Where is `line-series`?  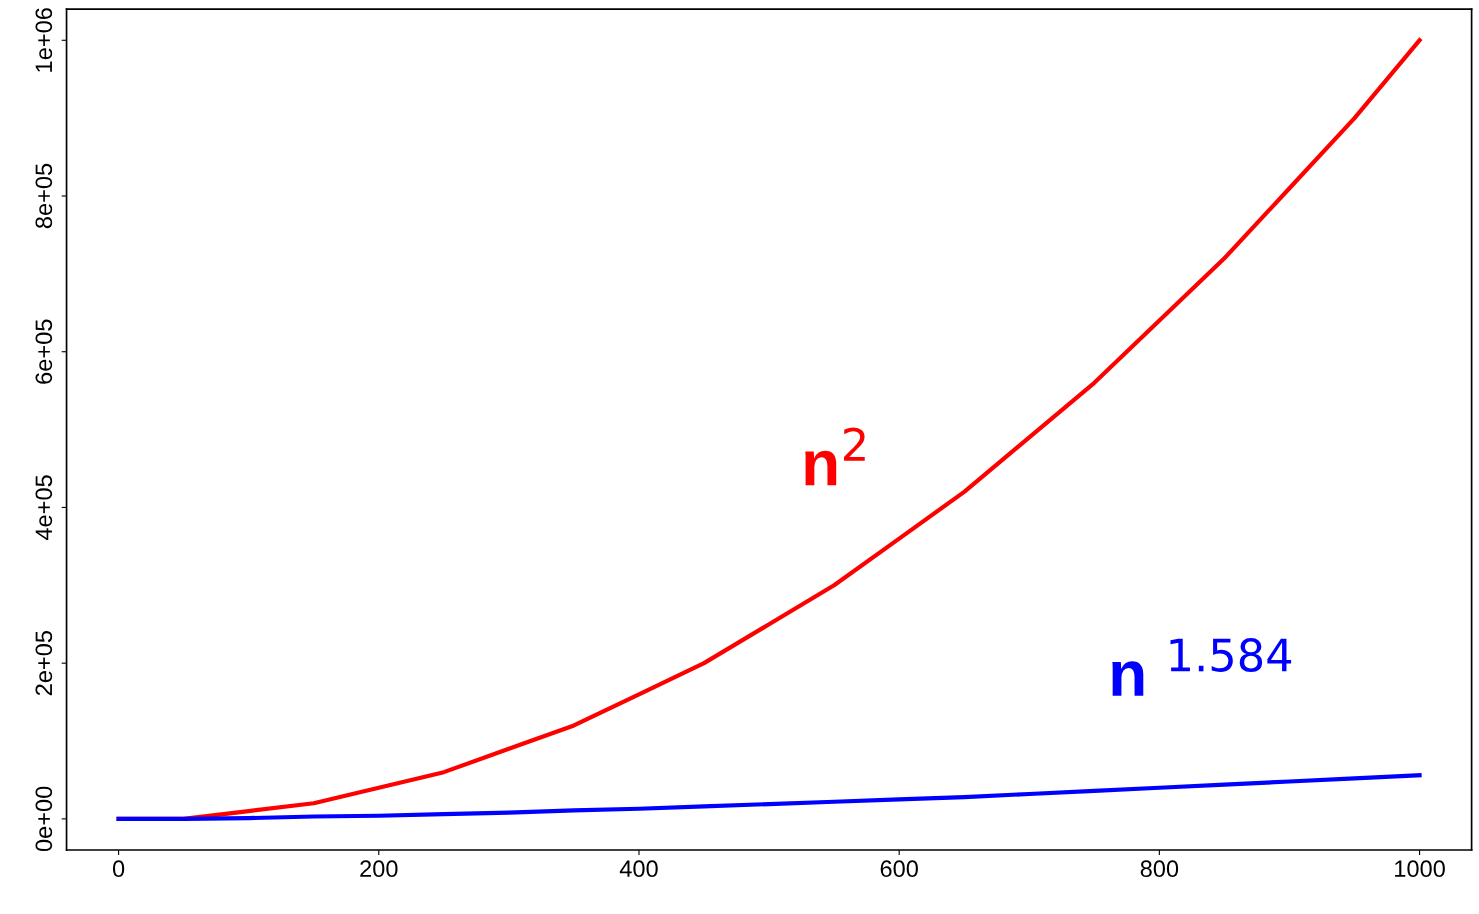 line-series is located at coordinates (769, 797).